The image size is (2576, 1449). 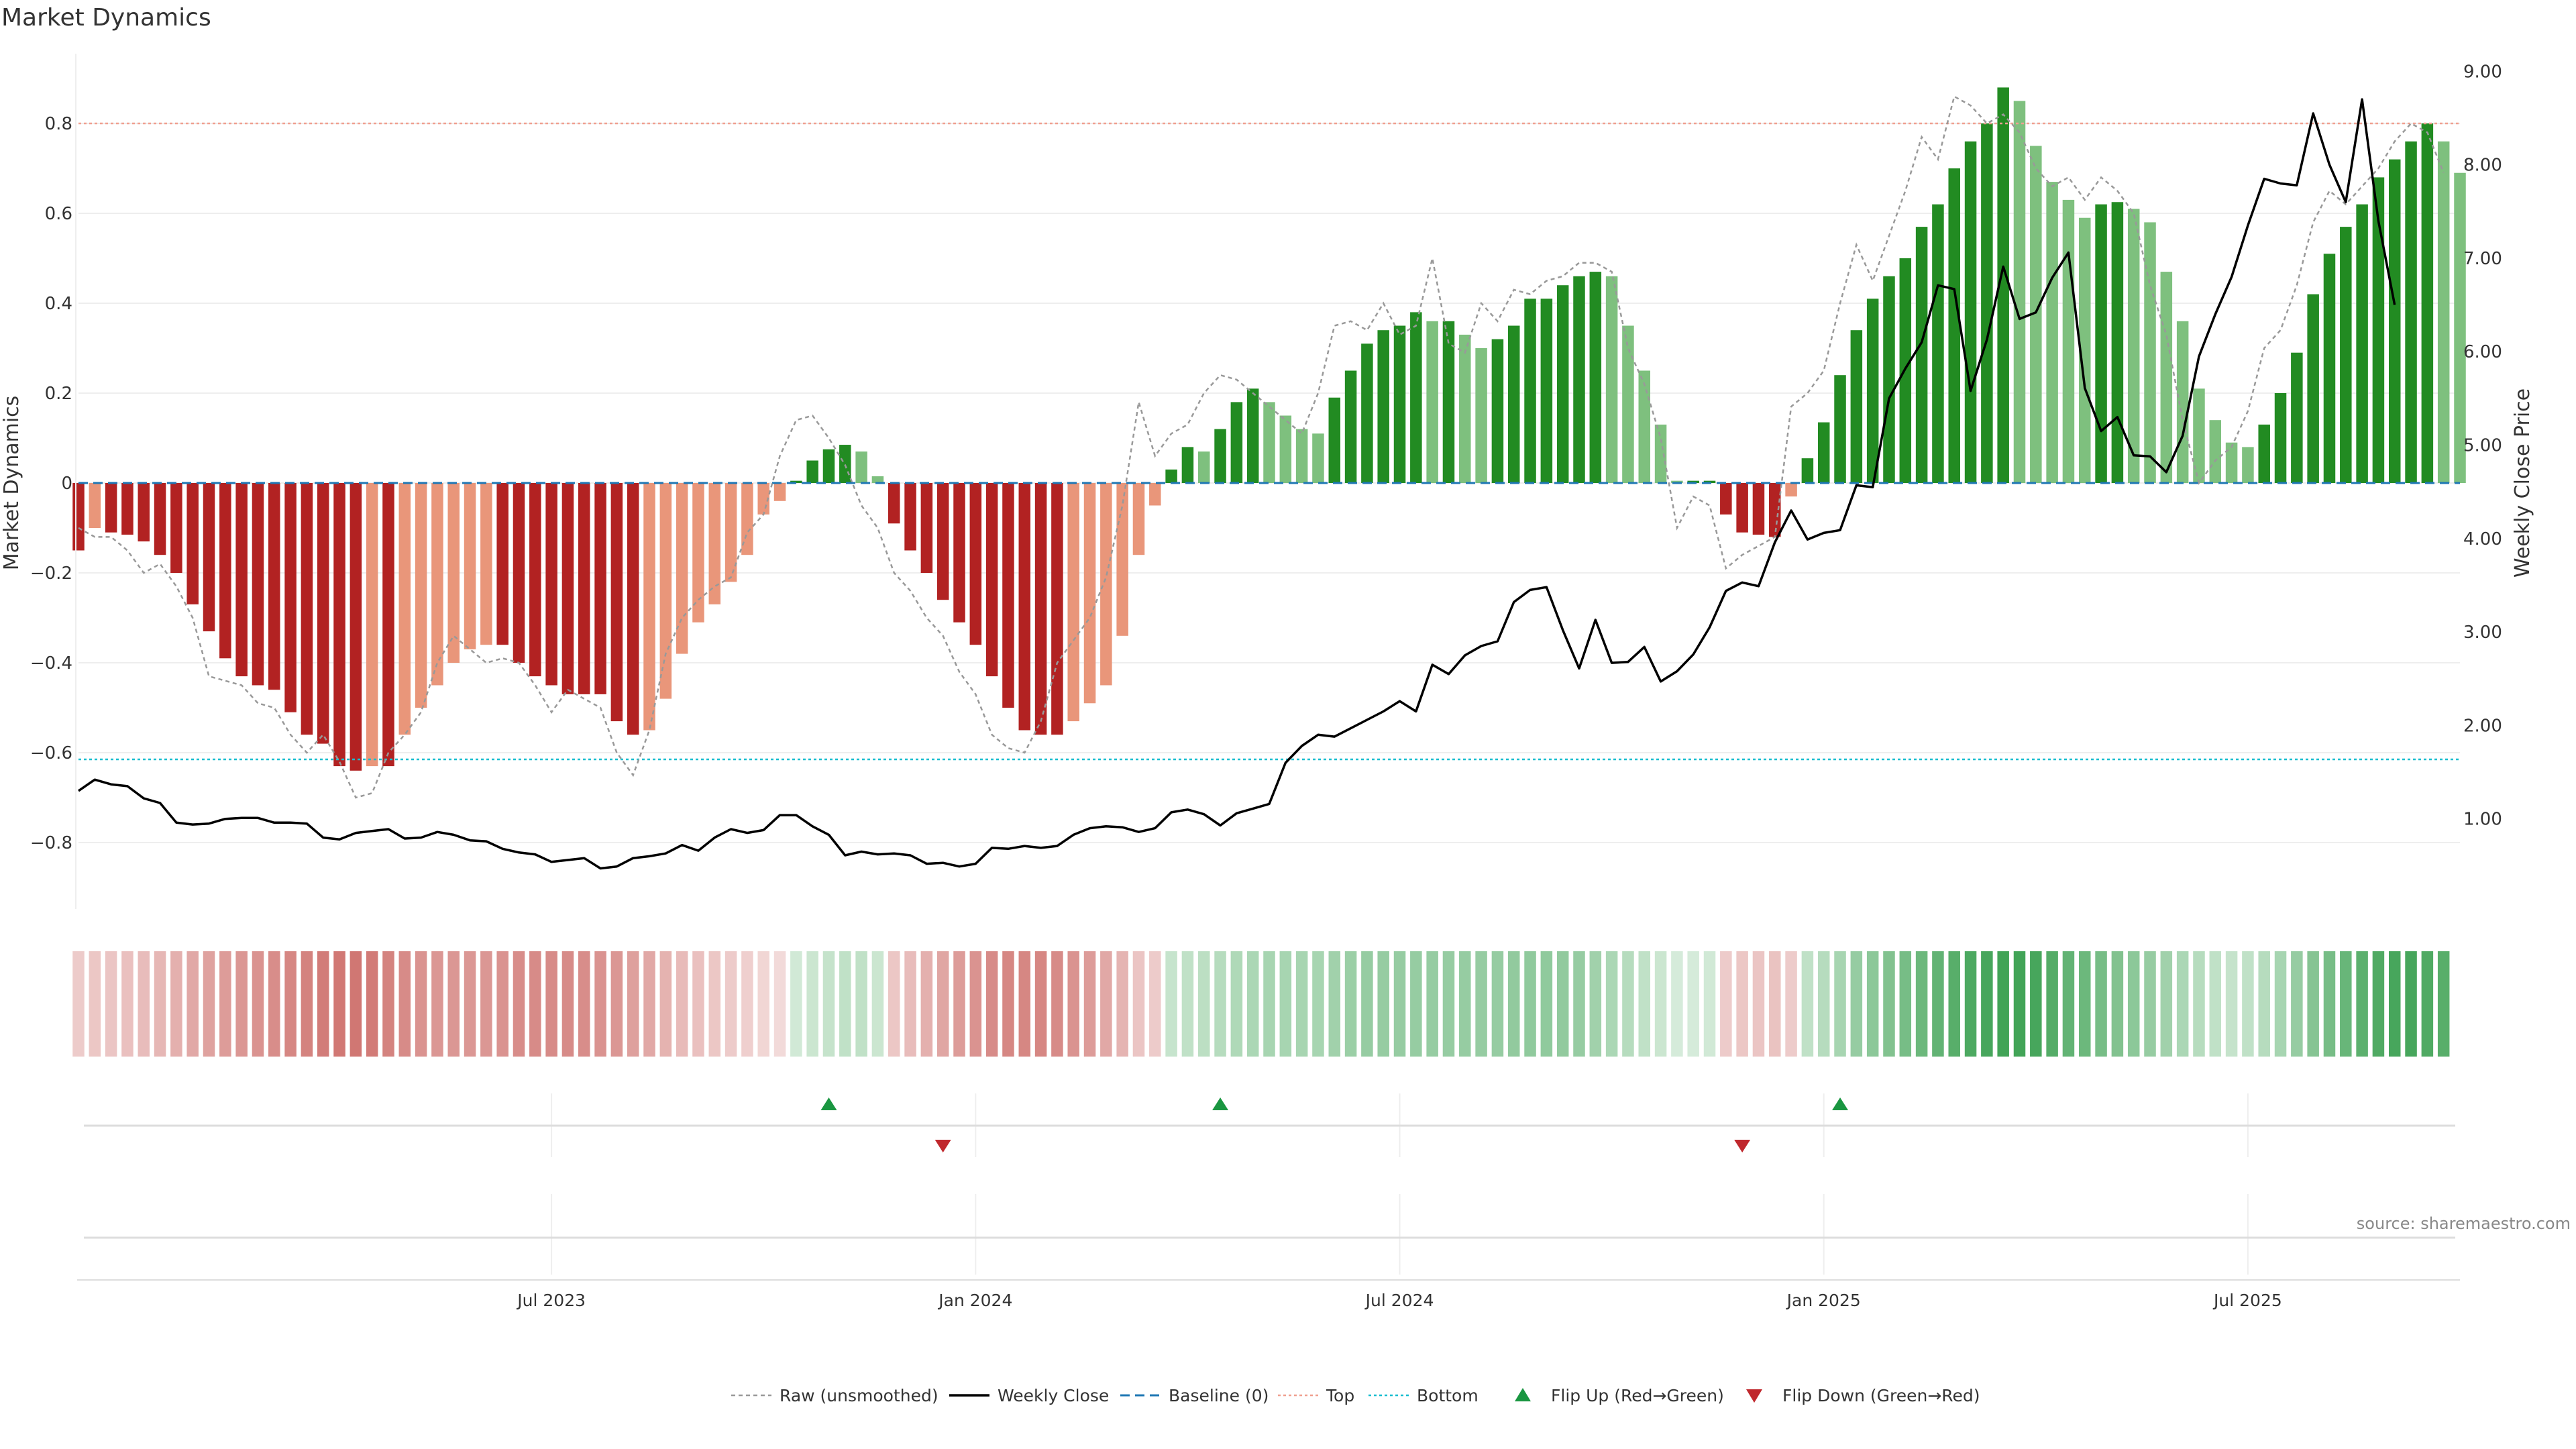 What do you see at coordinates (1523, 1394) in the screenshot?
I see `legend-swatch` at bounding box center [1523, 1394].